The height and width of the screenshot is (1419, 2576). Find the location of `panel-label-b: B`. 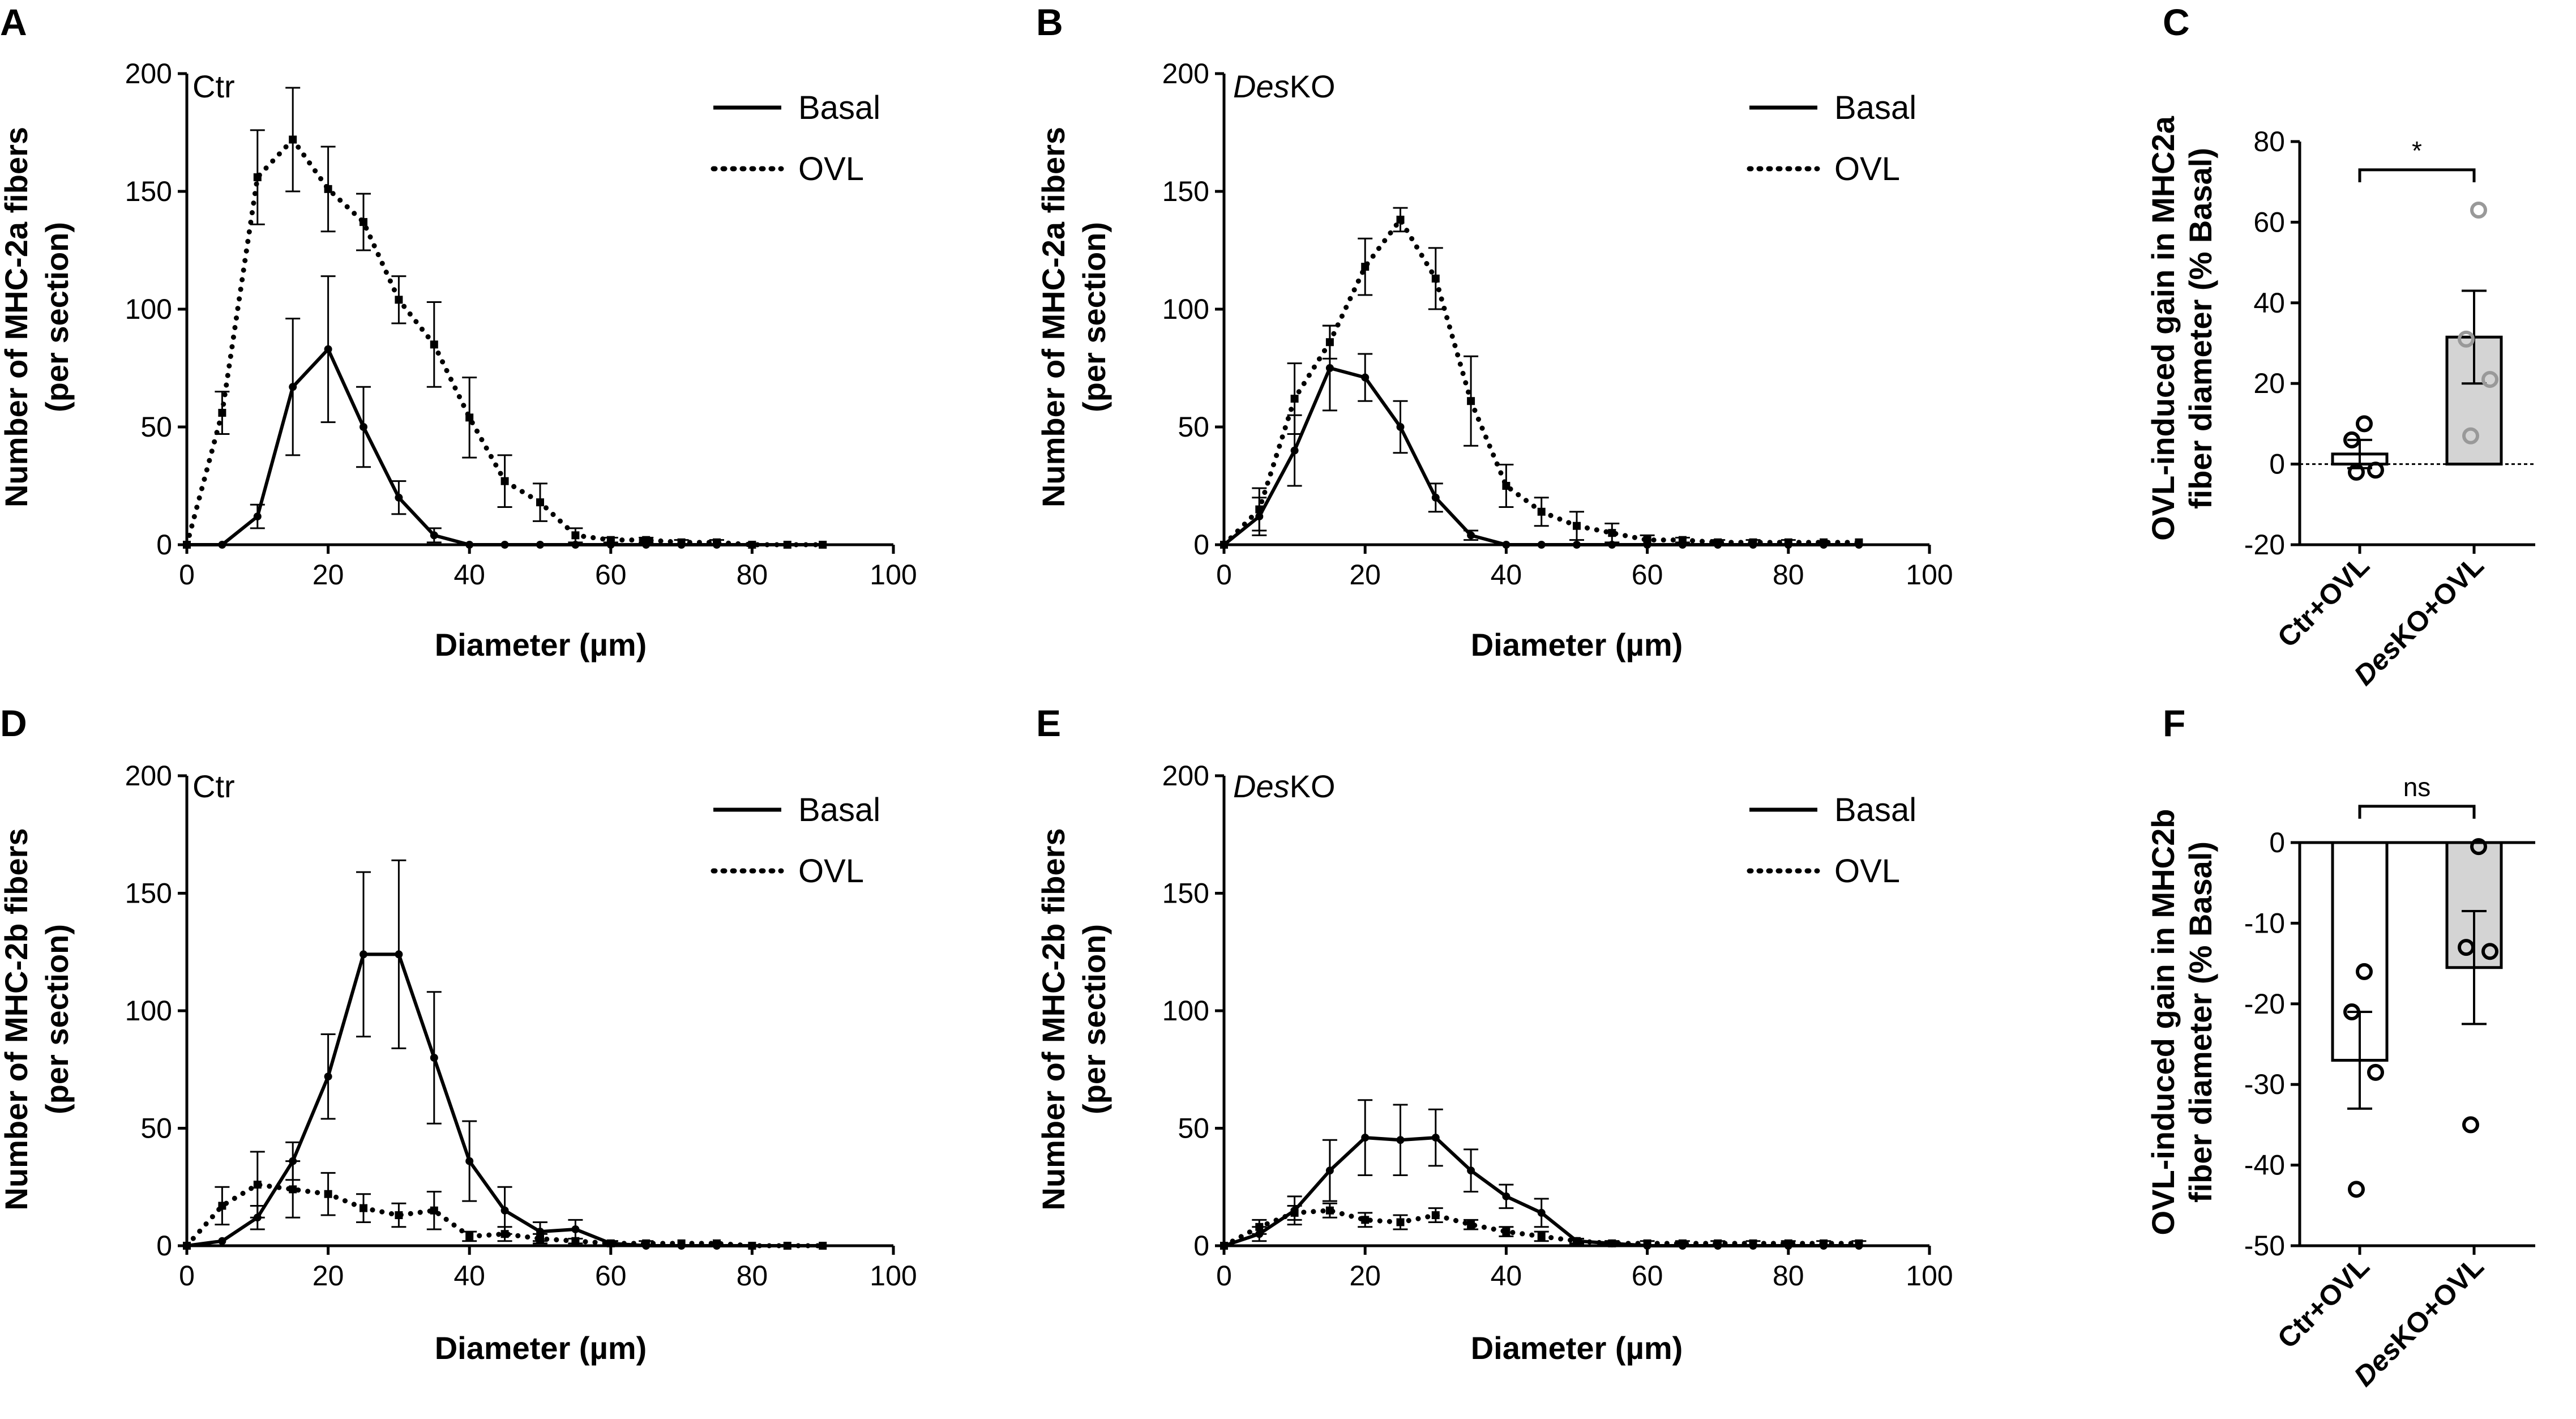

panel-label-b: B is located at coordinates (1049, 22).